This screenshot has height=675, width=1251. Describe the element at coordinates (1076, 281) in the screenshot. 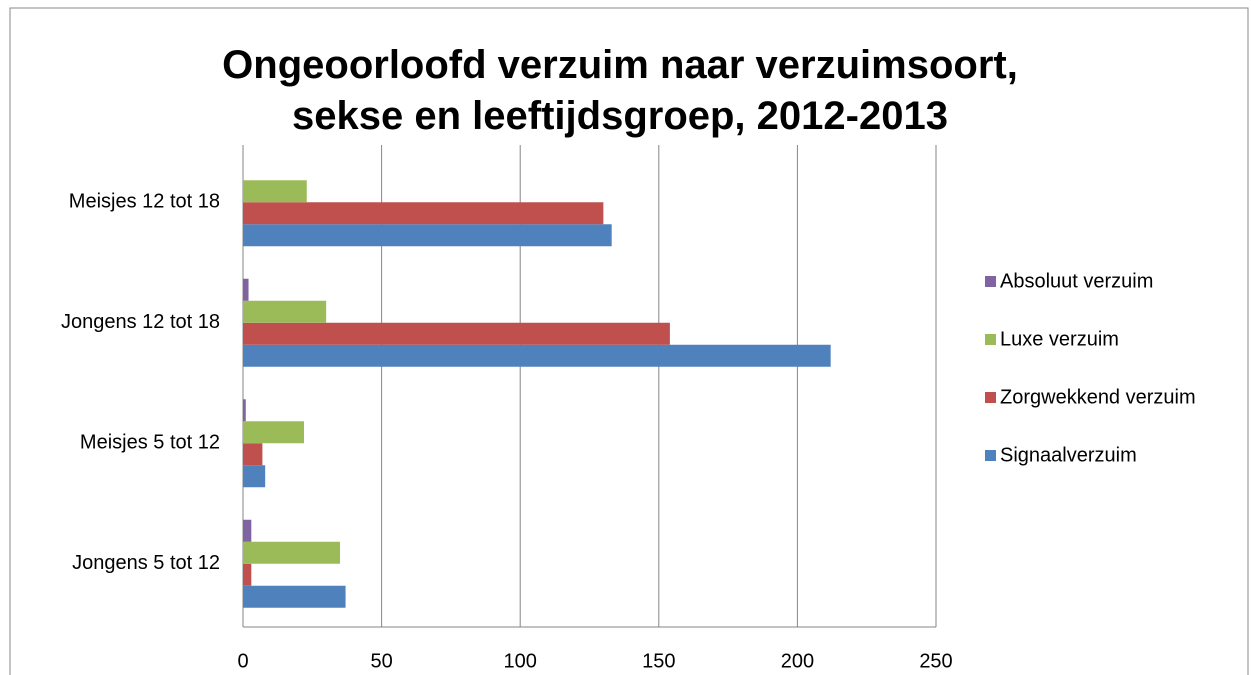

I see `legend-label: Absoluut verzuim` at that location.